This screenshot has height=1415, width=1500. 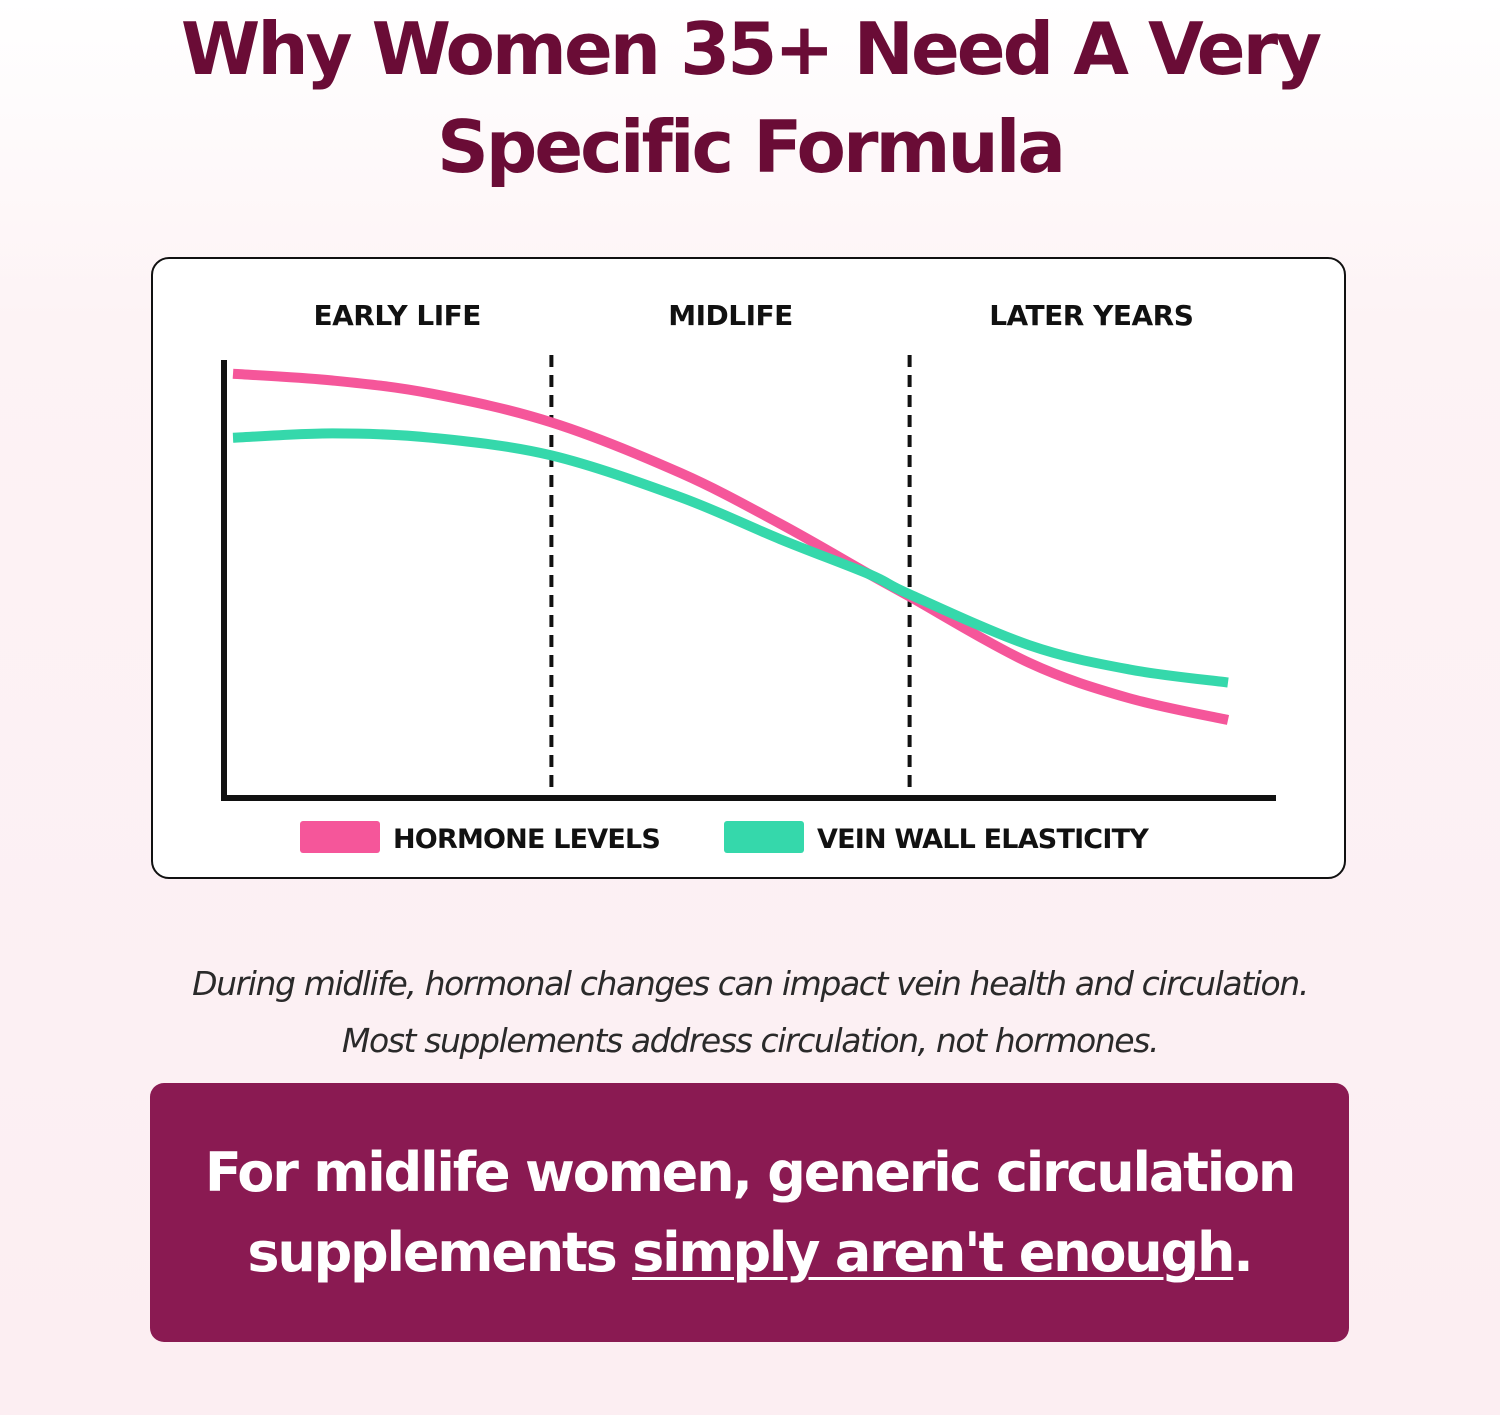 What do you see at coordinates (730, 575) in the screenshot?
I see `phase-dividers` at bounding box center [730, 575].